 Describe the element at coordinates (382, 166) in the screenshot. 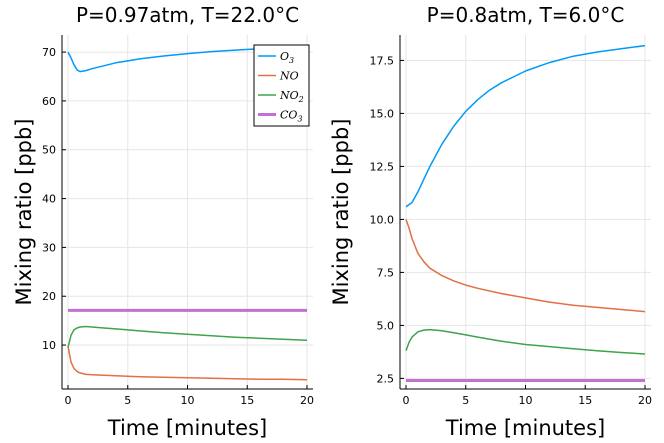

I see `y-tick-label: 12.5` at that location.